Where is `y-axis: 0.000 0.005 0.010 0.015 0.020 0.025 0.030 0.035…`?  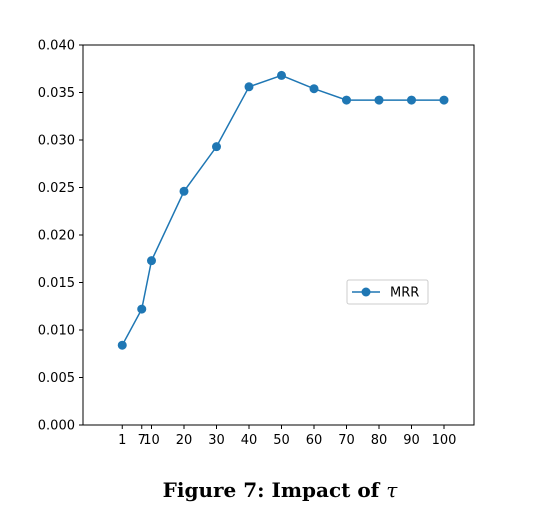 y-axis: 0.000 0.005 0.010 0.015 0.020 0.025 0.030 0.035… is located at coordinates (60, 236).